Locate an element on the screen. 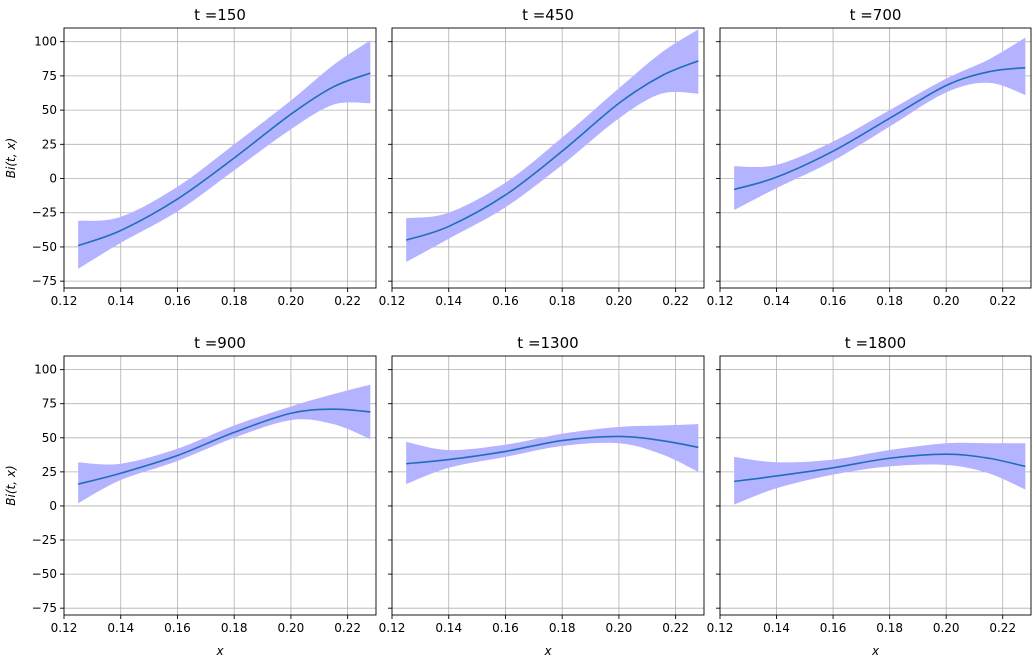 This screenshot has width=1036, height=667. subplot-2: 0.12 0.14 0.16 0.18 0.20 0.22 t =450 is located at coordinates (542, 157).